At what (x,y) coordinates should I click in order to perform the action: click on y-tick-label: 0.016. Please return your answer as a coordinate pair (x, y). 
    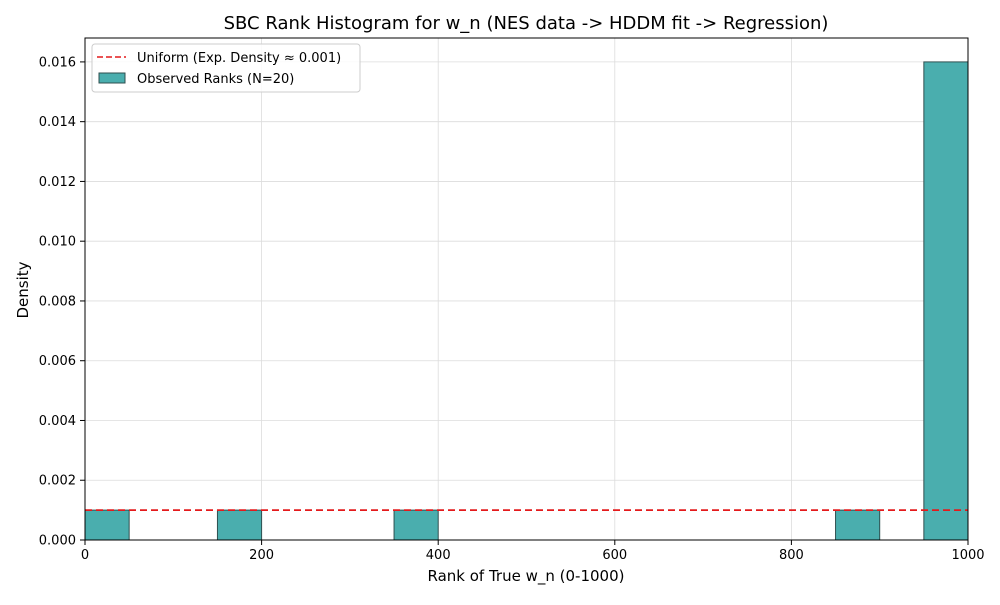
    Looking at the image, I should click on (57, 62).